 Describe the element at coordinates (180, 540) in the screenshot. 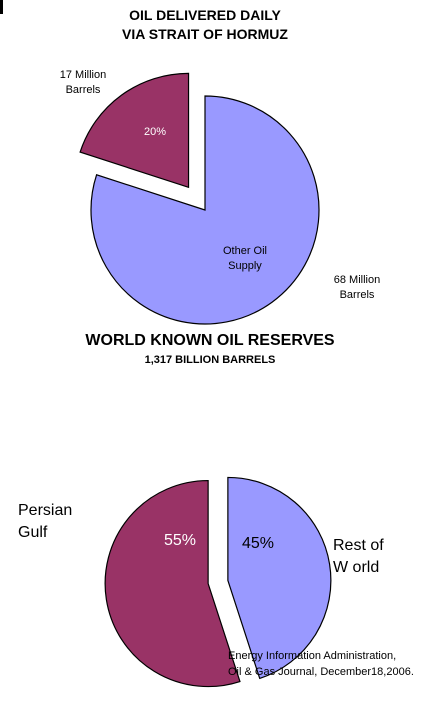

I see `slice-inner-55-percent: 55%` at that location.